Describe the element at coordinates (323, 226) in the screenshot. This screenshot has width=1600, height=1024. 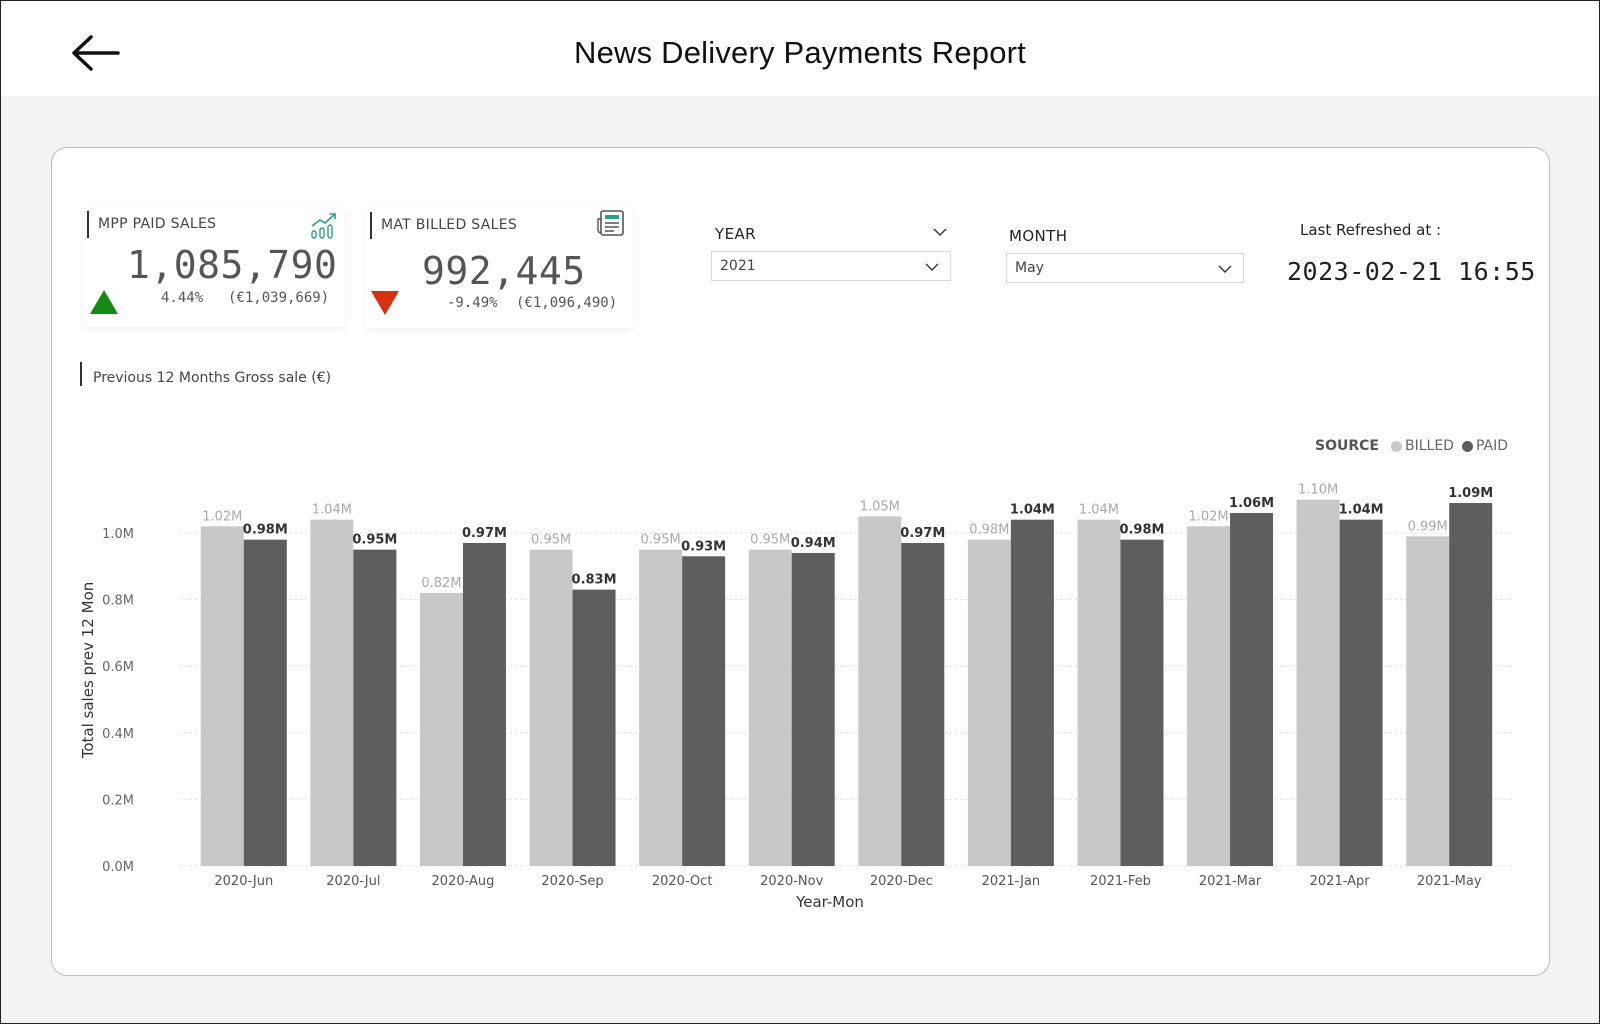
I see `growth-chart-icon` at that location.